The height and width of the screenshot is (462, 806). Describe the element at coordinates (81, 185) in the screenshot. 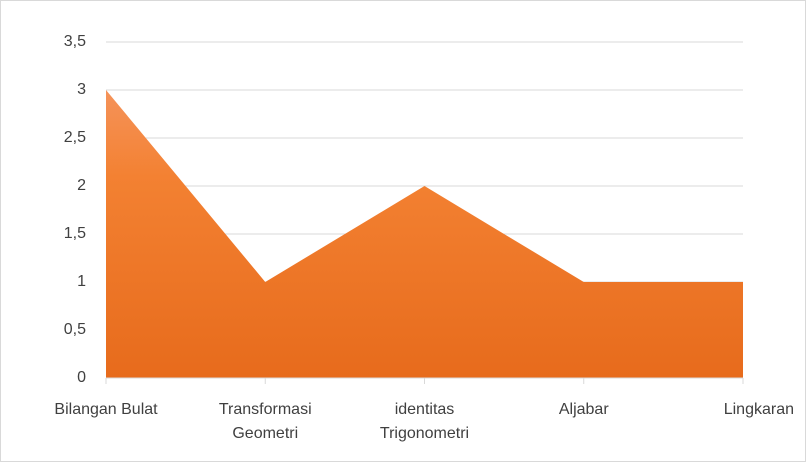

I see `y-tick-label: 2` at that location.